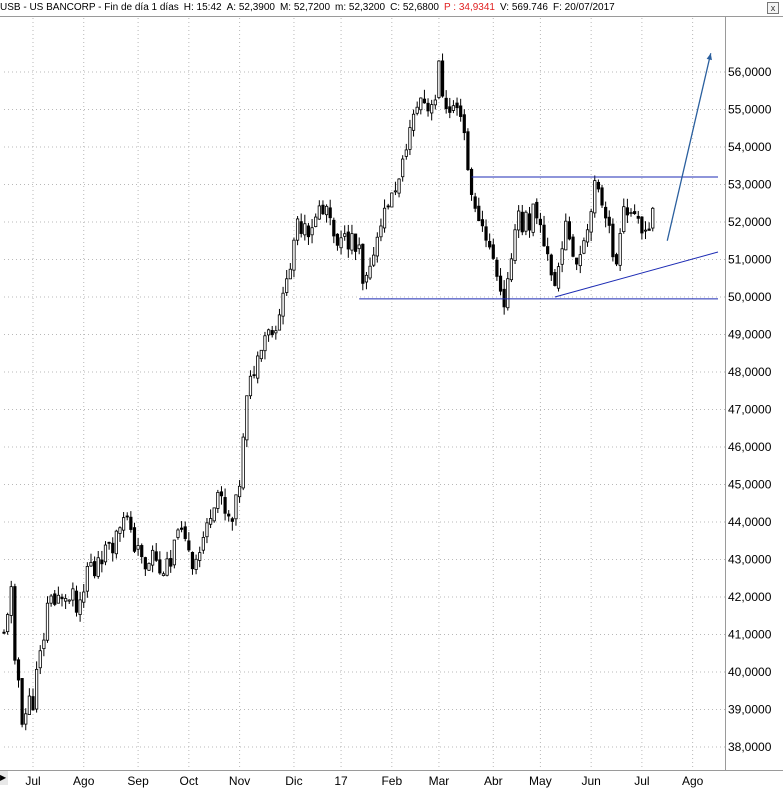 The image size is (783, 788). I want to click on rising-support-line, so click(636, 274).